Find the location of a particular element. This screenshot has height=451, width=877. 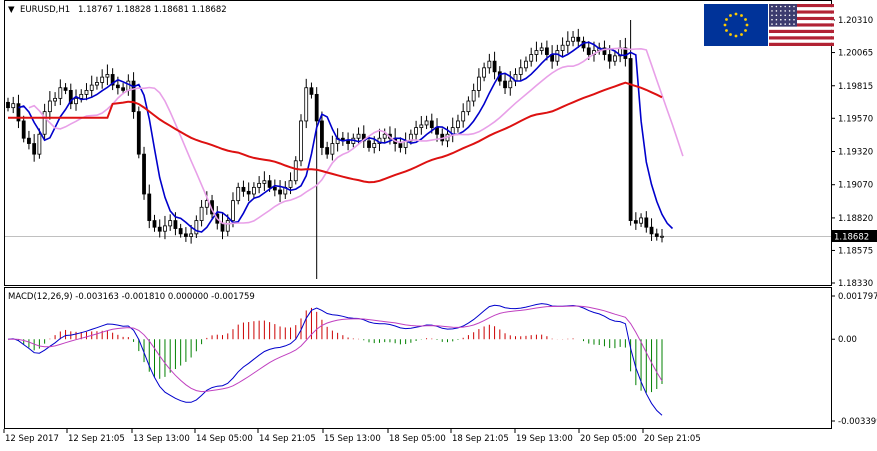

chart-header-arrow: ▼ is located at coordinates (11, 10).